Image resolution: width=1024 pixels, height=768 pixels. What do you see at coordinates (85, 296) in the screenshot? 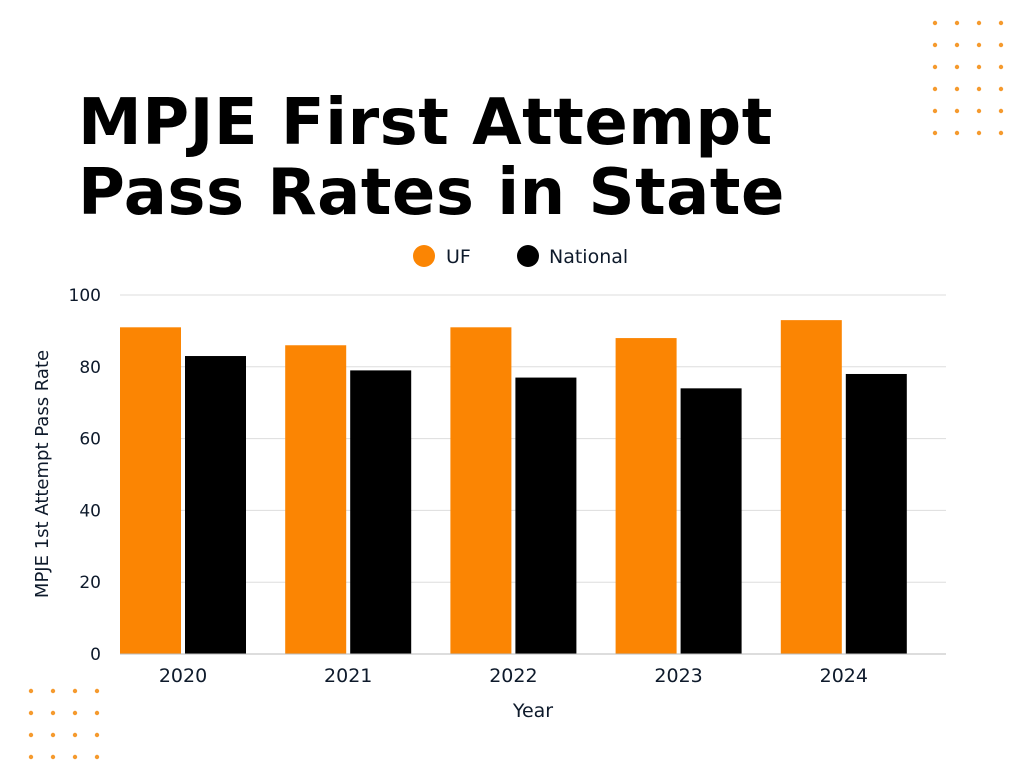
I see `y-tick-label-100: 100` at bounding box center [85, 296].